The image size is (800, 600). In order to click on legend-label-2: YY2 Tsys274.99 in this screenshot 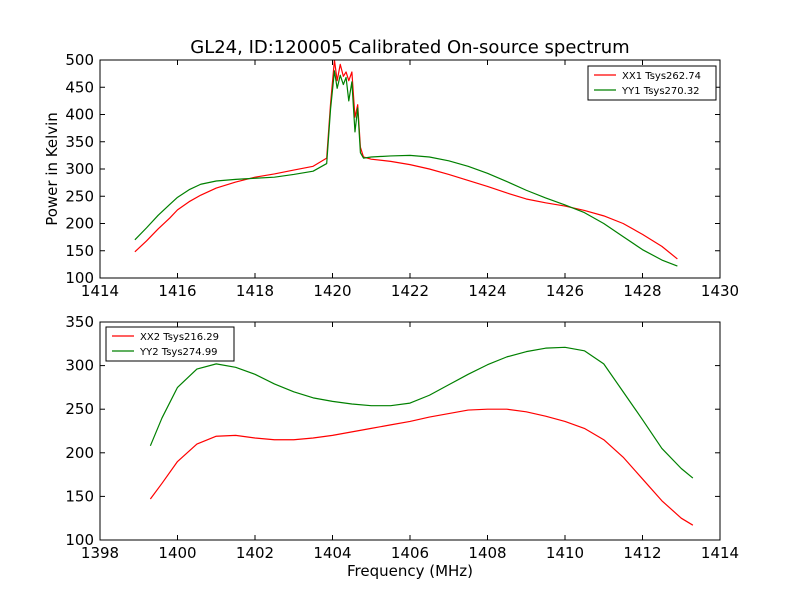, I will do `click(178, 352)`.